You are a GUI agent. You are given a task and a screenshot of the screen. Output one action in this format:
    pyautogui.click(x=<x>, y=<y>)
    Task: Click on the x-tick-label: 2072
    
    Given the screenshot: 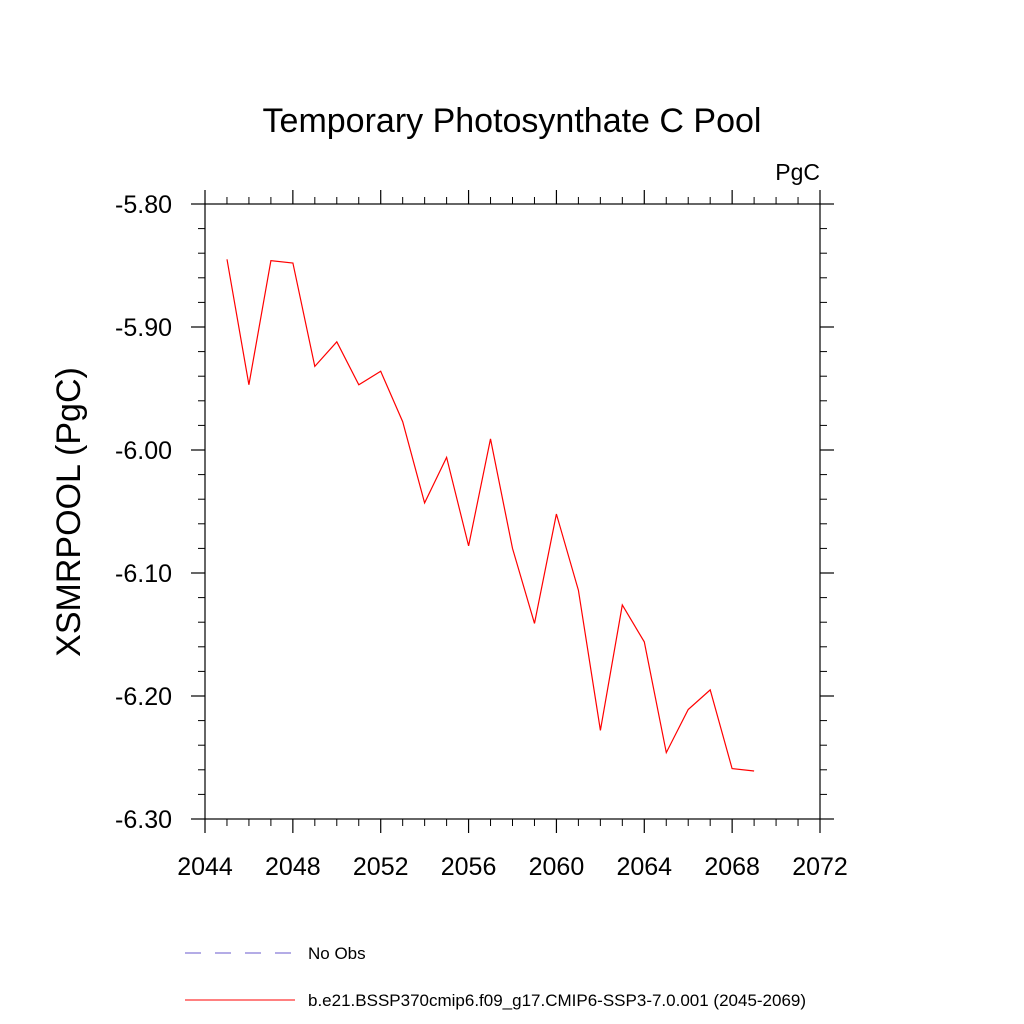 What is the action you would take?
    pyautogui.click(x=820, y=867)
    